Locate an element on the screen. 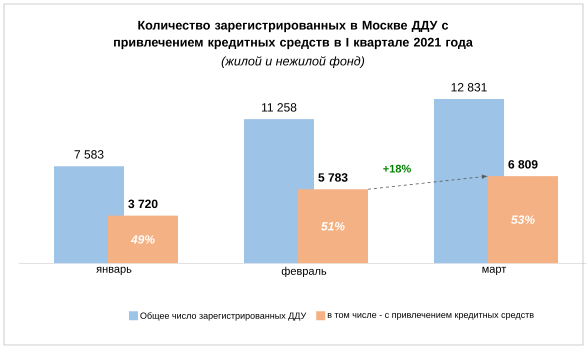 Image resolution: width=587 pixels, height=349 pixels. data-label: 3 720 is located at coordinates (143, 204).